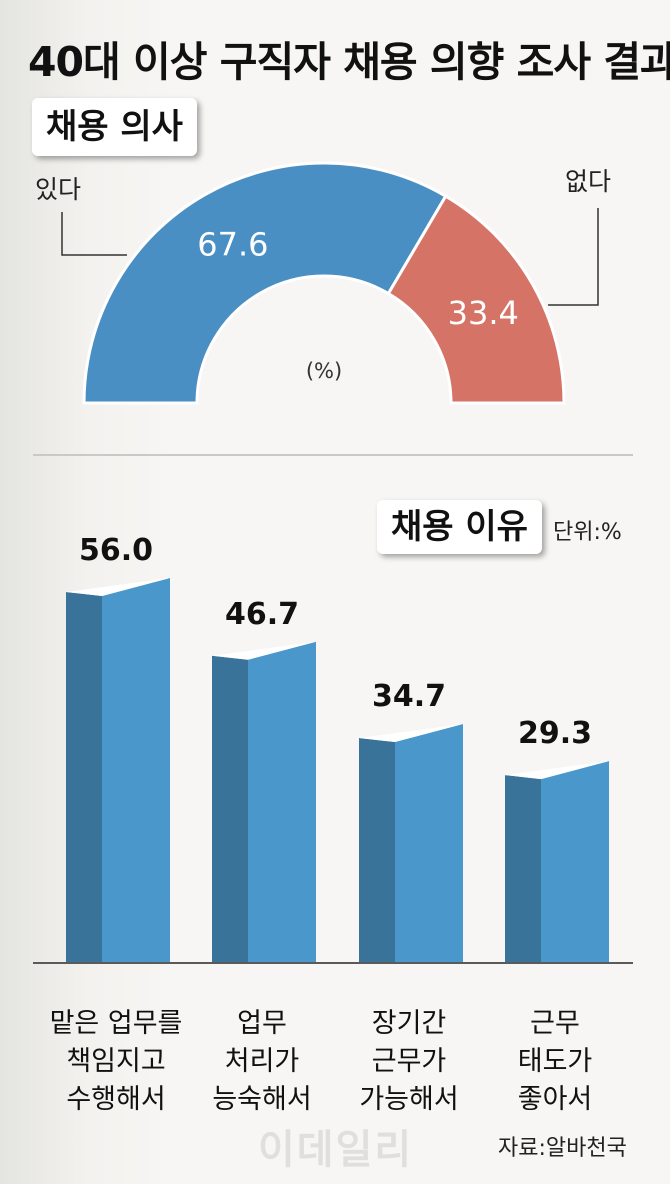 This screenshot has width=670, height=1184. What do you see at coordinates (588, 181) in the screenshot?
I see `gauge-label-no: 없다` at bounding box center [588, 181].